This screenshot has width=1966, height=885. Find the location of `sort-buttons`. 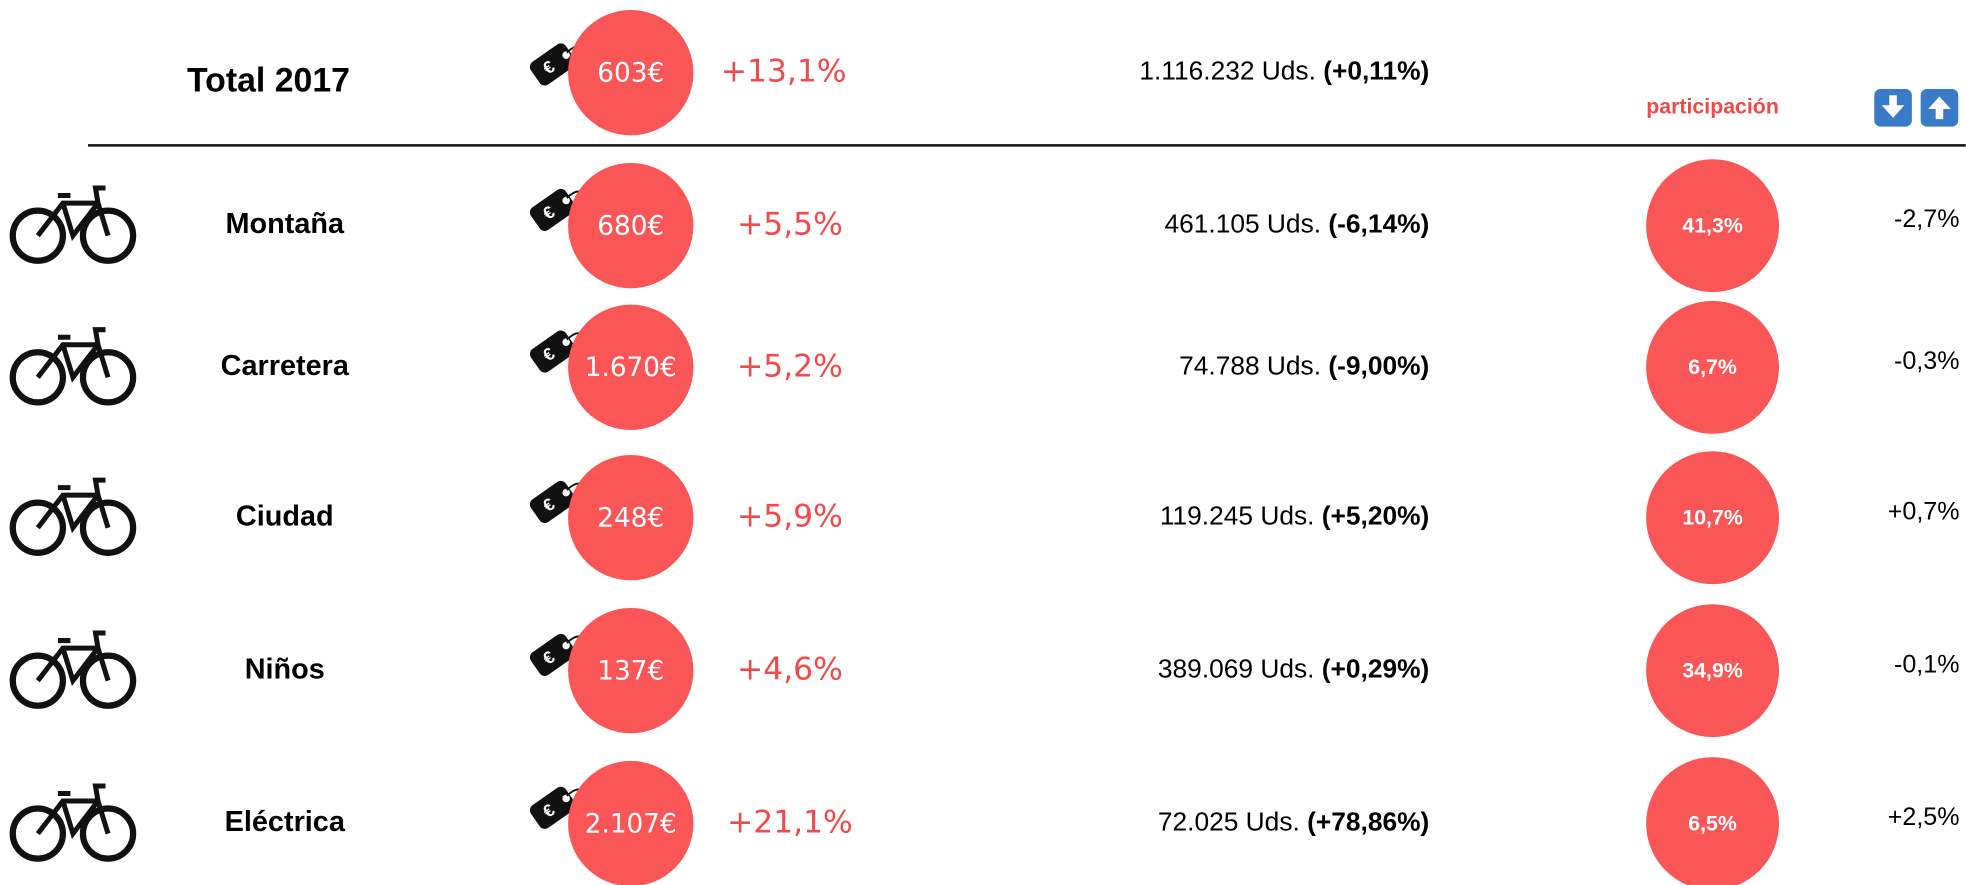

sort-buttons is located at coordinates (1916, 108).